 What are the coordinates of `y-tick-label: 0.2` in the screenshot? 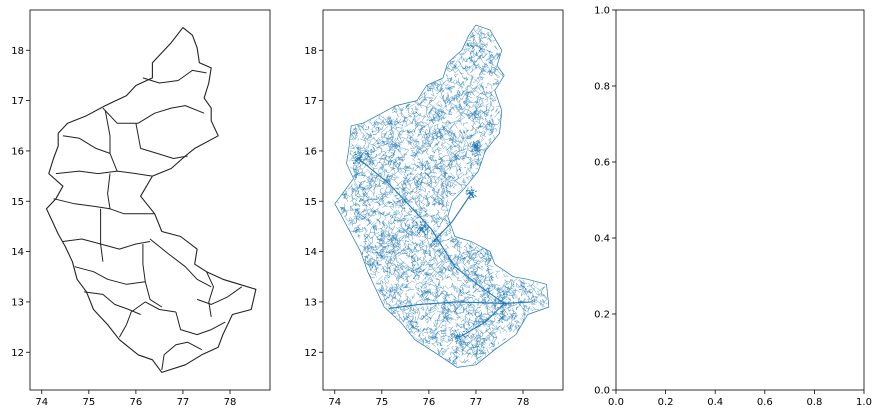 It's located at (602, 315).